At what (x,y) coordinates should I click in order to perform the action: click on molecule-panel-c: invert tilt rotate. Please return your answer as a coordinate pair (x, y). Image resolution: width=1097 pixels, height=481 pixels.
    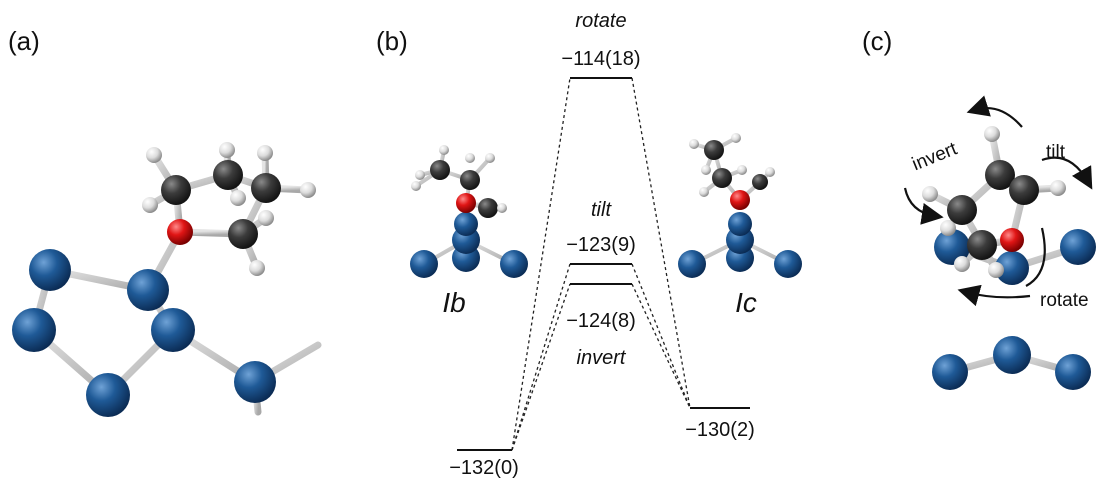
    Looking at the image, I should click on (999, 242).